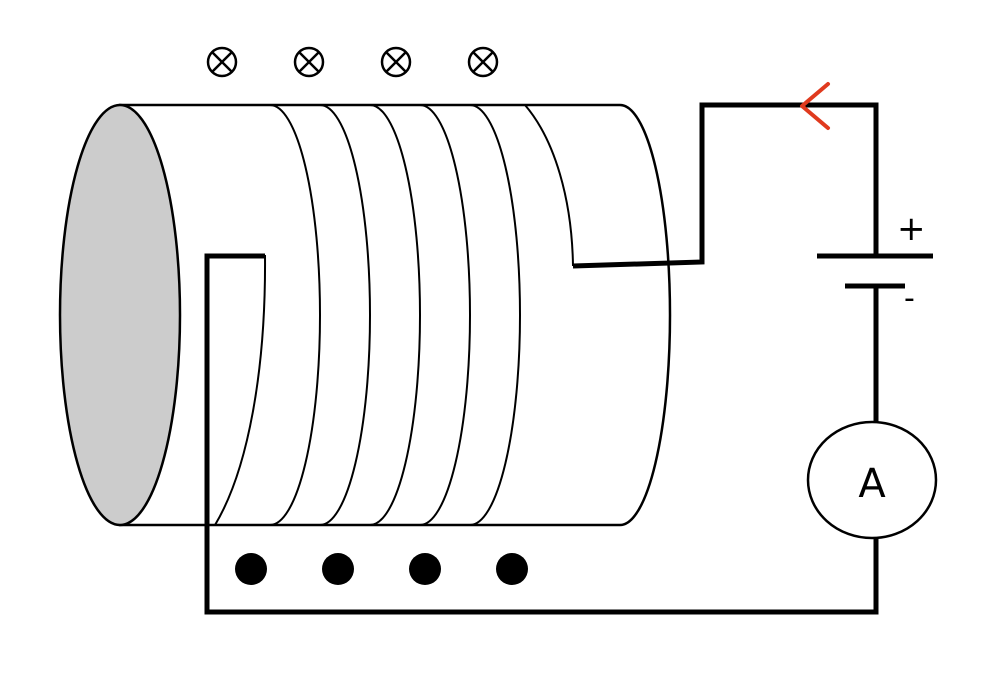 The image size is (990, 682). What do you see at coordinates (725, 185) in the screenshot?
I see `wire-right-lead` at bounding box center [725, 185].